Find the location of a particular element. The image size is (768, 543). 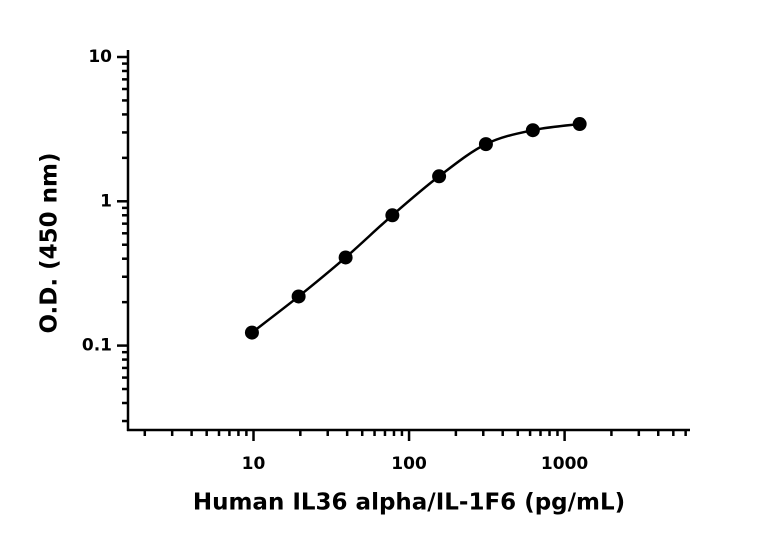

x-tick-label: 100 is located at coordinates (409, 464).